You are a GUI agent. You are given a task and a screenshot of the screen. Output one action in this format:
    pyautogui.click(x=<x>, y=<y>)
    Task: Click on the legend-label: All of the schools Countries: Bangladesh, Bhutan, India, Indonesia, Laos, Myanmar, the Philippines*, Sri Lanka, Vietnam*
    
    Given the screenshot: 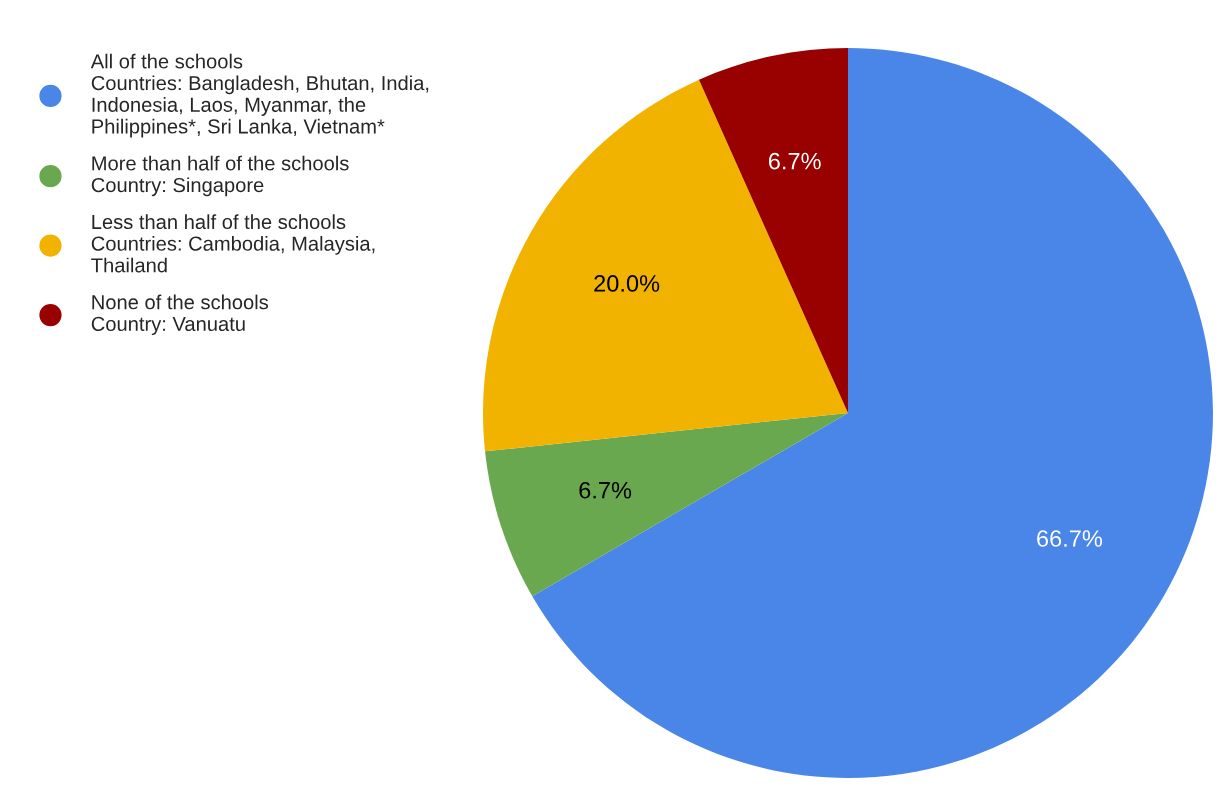 What is the action you would take?
    pyautogui.click(x=259, y=95)
    